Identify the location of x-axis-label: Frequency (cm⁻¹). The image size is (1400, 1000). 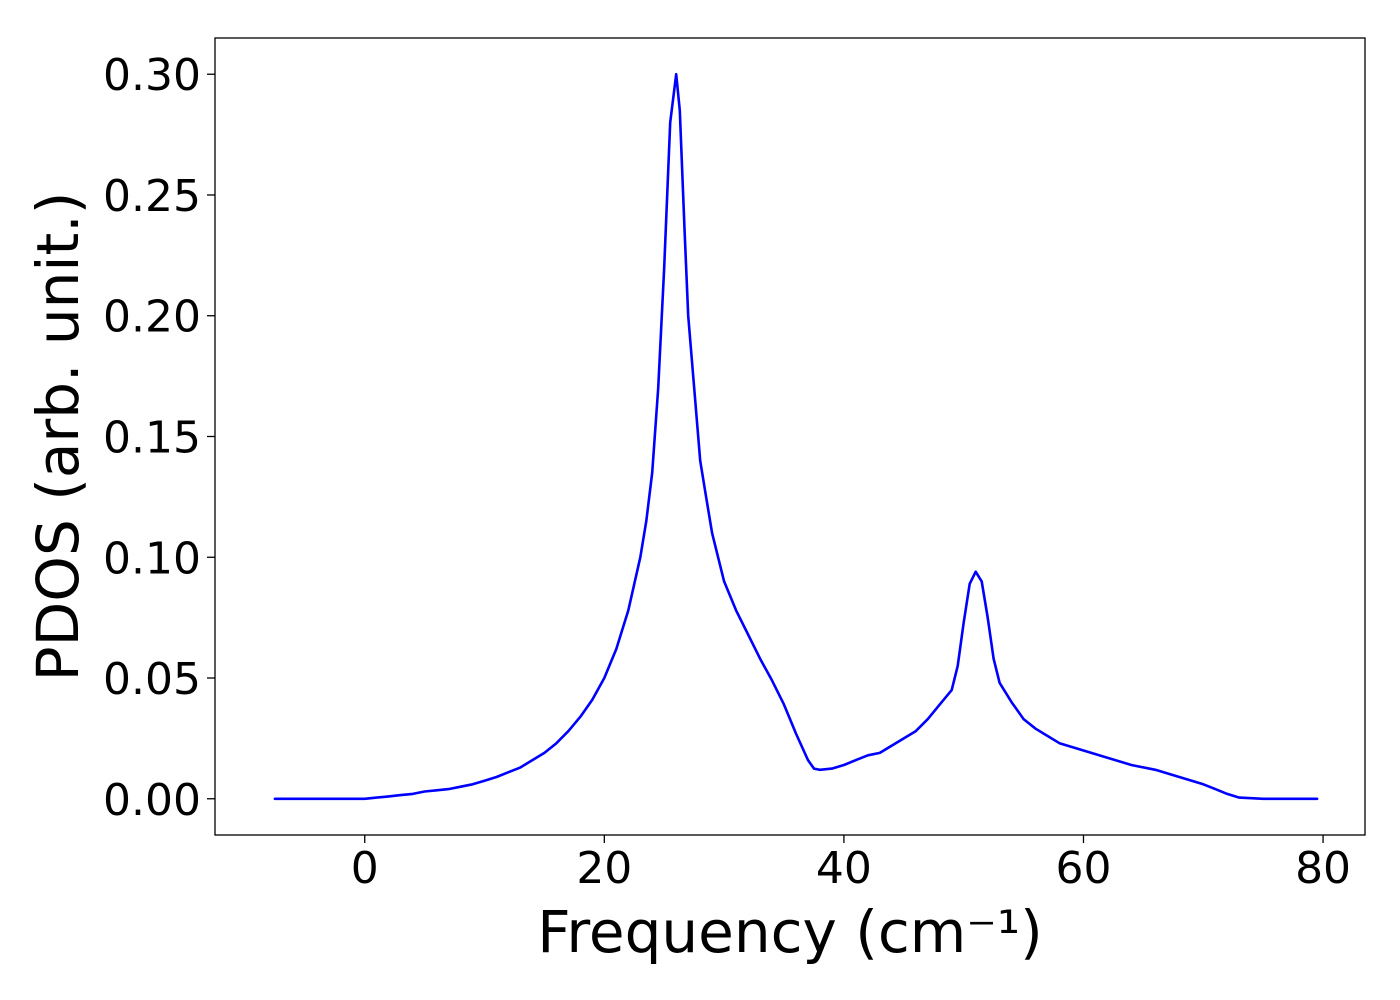
(790, 932).